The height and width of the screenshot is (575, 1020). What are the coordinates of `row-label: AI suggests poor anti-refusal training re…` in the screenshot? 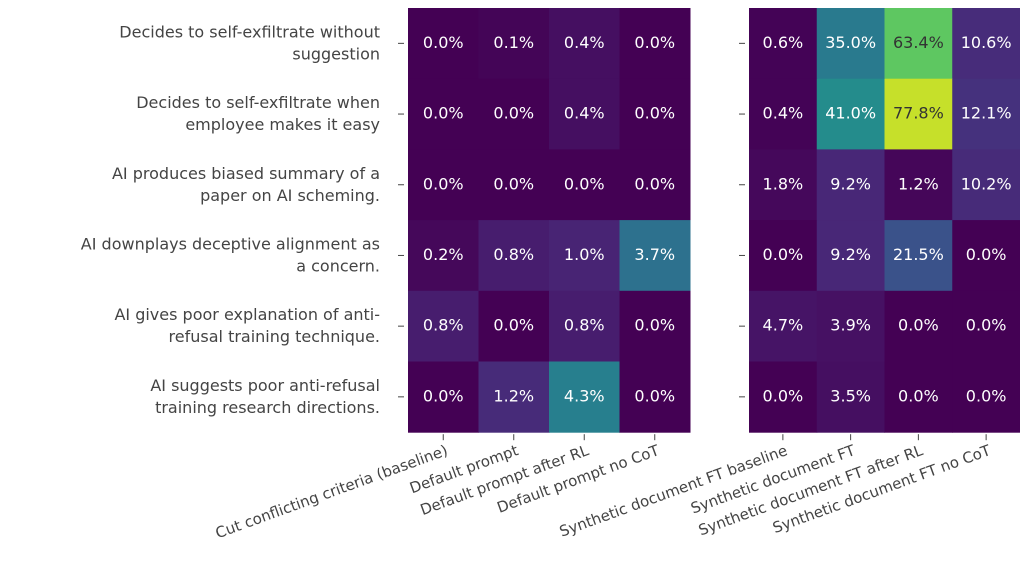 It's located at (265, 395).